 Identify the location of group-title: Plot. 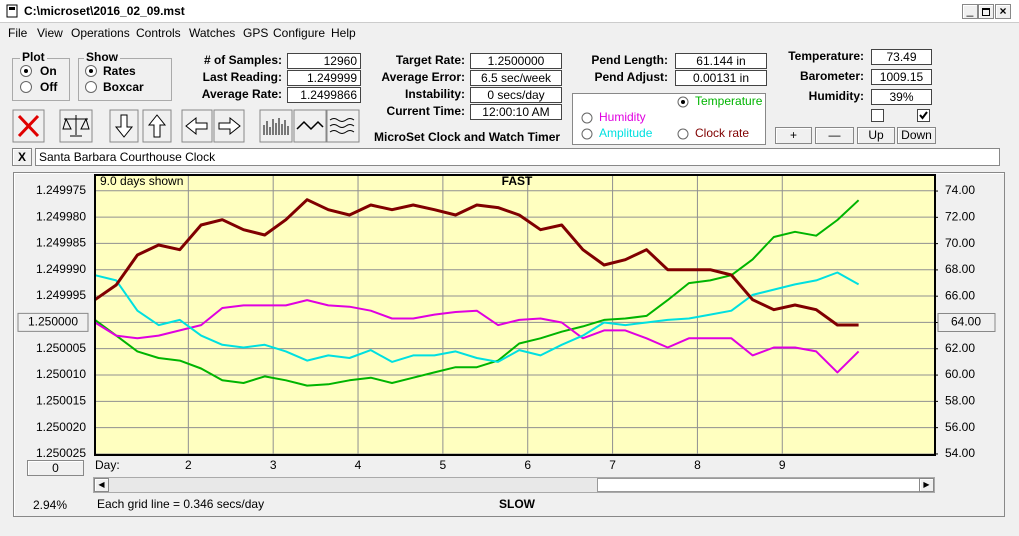
(33, 57).